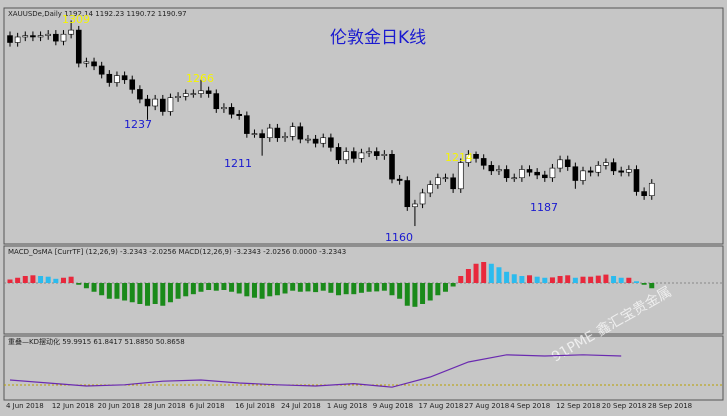  What do you see at coordinates (238, 163) in the screenshot?
I see `annotation: 1211` at bounding box center [238, 163].